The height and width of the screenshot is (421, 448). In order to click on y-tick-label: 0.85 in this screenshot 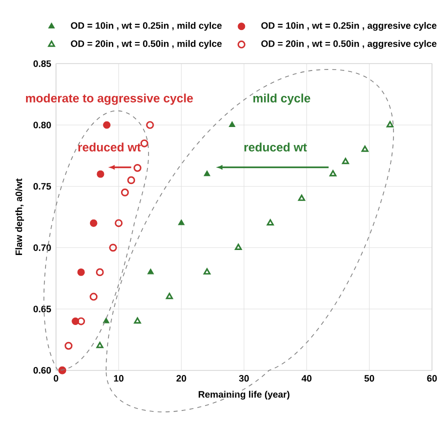, I will do `click(43, 63)`.